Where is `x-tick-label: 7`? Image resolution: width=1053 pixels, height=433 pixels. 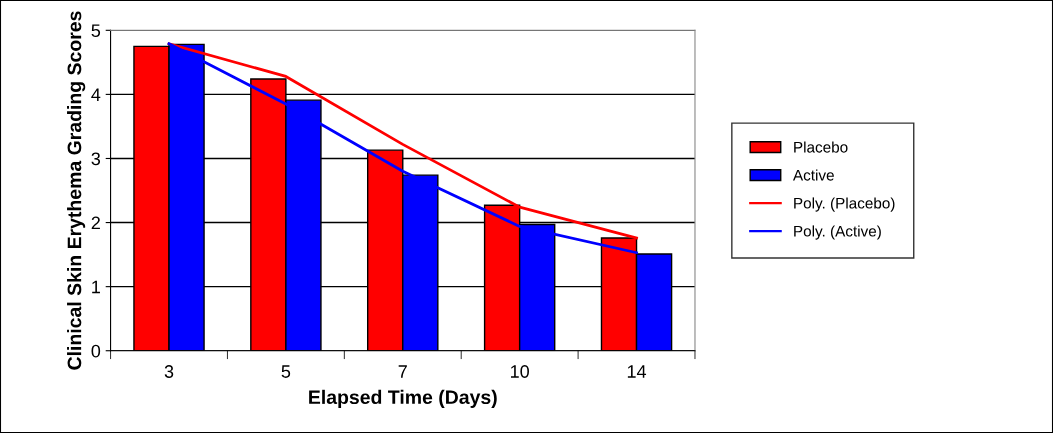
x-tick-label: 7 is located at coordinates (402, 371).